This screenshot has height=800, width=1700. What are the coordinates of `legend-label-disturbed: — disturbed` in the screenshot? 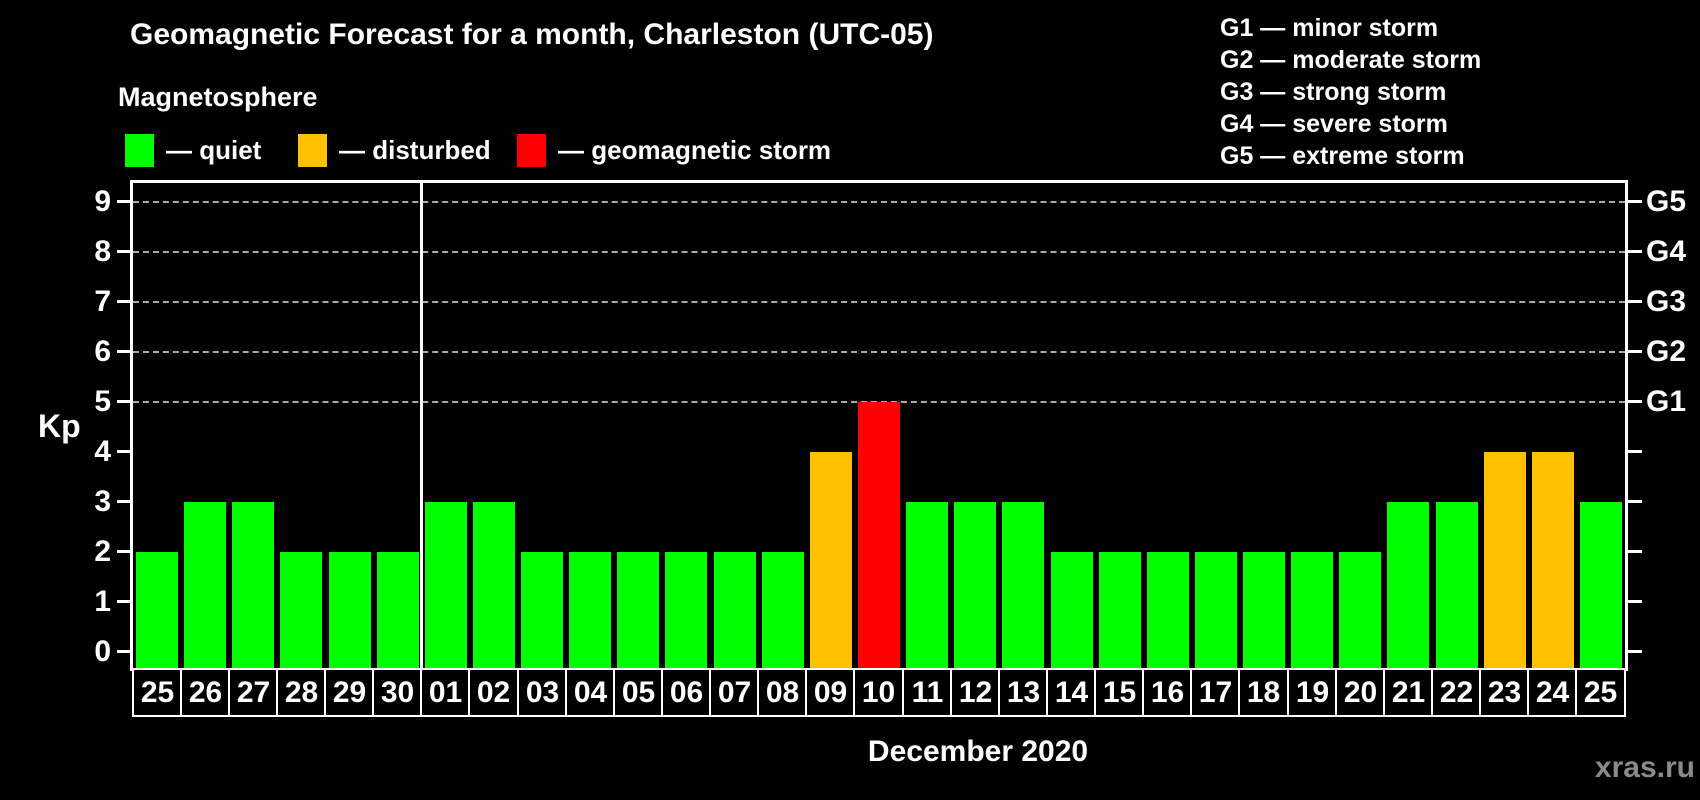 It's located at (415, 150).